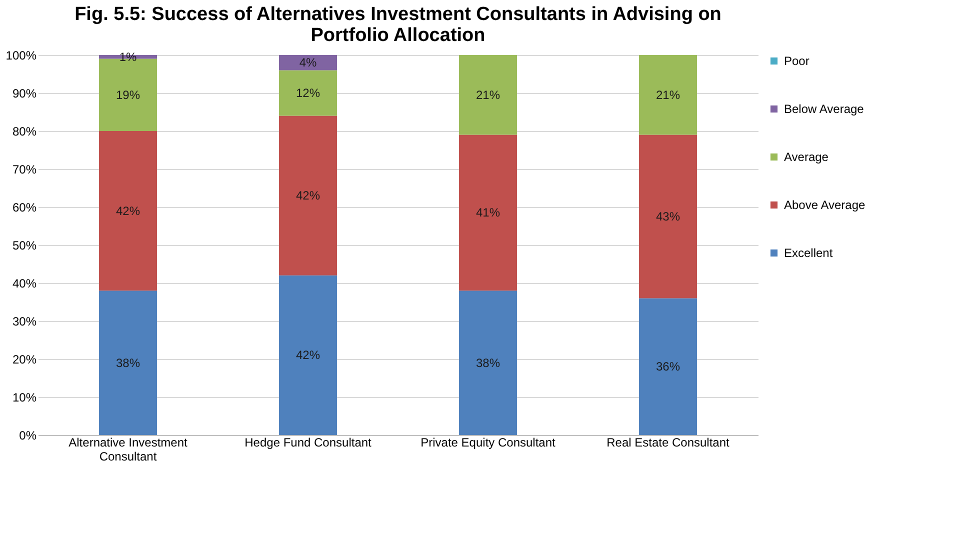 The image size is (980, 533). Describe the element at coordinates (24, 359) in the screenshot. I see `y-tick-label: 20%` at that location.